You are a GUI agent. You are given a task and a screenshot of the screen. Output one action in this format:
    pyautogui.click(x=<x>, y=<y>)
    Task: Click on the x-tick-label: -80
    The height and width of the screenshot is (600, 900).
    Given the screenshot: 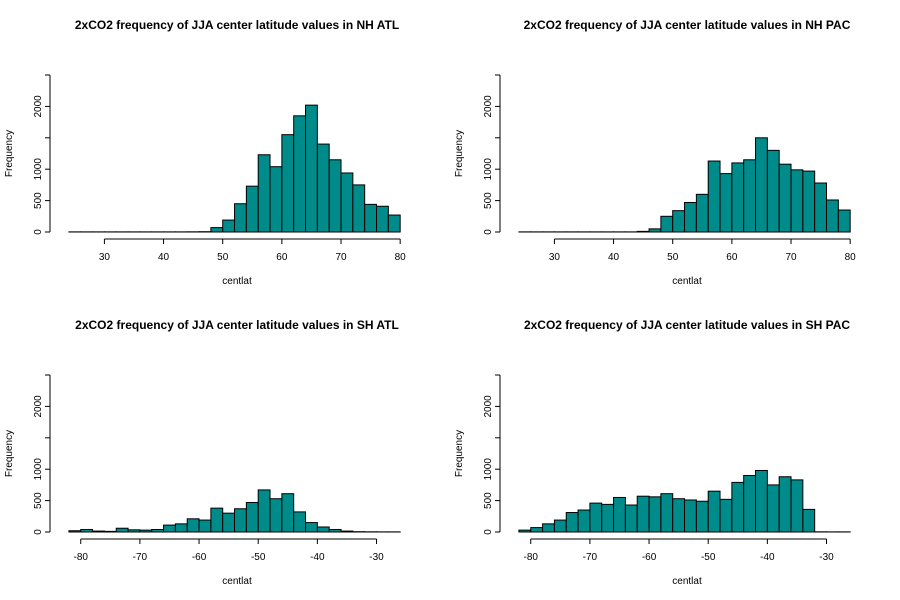 What is the action you would take?
    pyautogui.click(x=531, y=557)
    